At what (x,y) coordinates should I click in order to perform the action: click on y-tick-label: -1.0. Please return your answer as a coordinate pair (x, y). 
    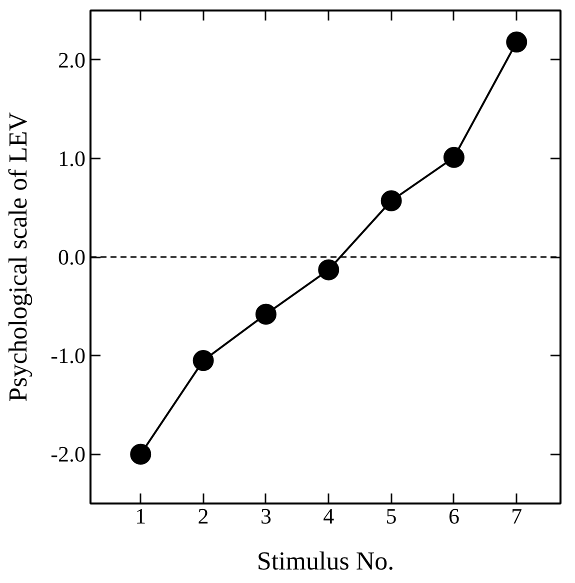
    Looking at the image, I should click on (68, 355).